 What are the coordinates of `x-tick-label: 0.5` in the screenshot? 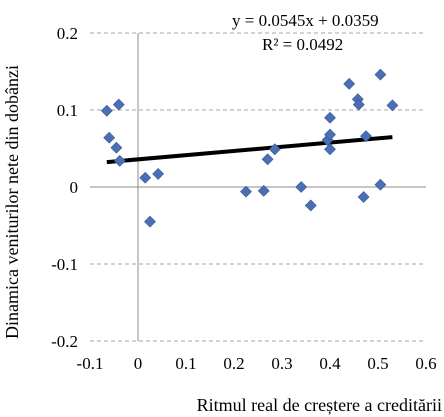 It's located at (377, 363).